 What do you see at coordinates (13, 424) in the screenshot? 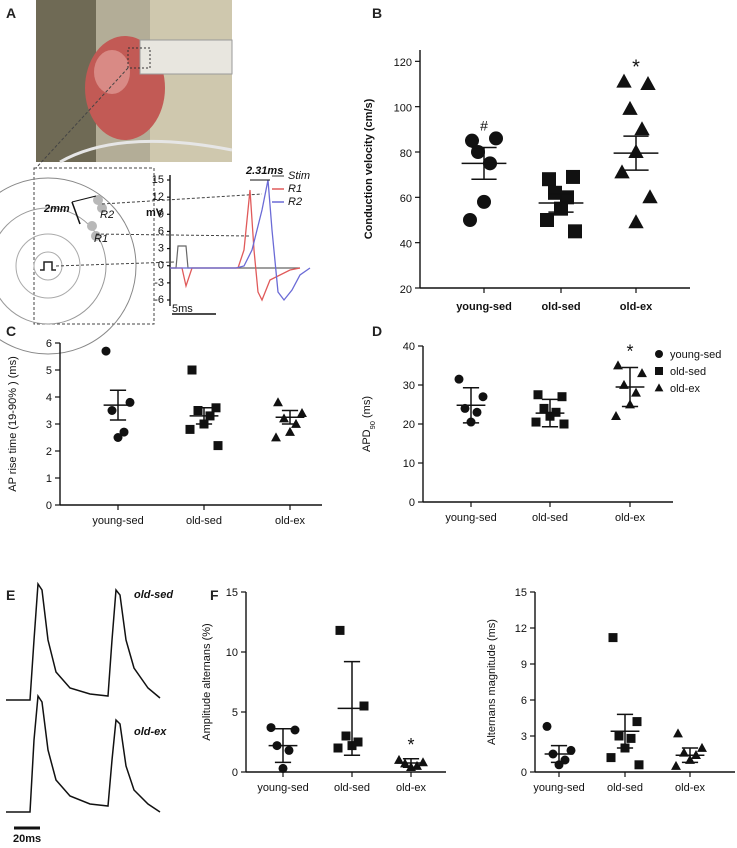
I see `y-axis-label: AP rise time (19-90% ) (ms)` at bounding box center [13, 424].